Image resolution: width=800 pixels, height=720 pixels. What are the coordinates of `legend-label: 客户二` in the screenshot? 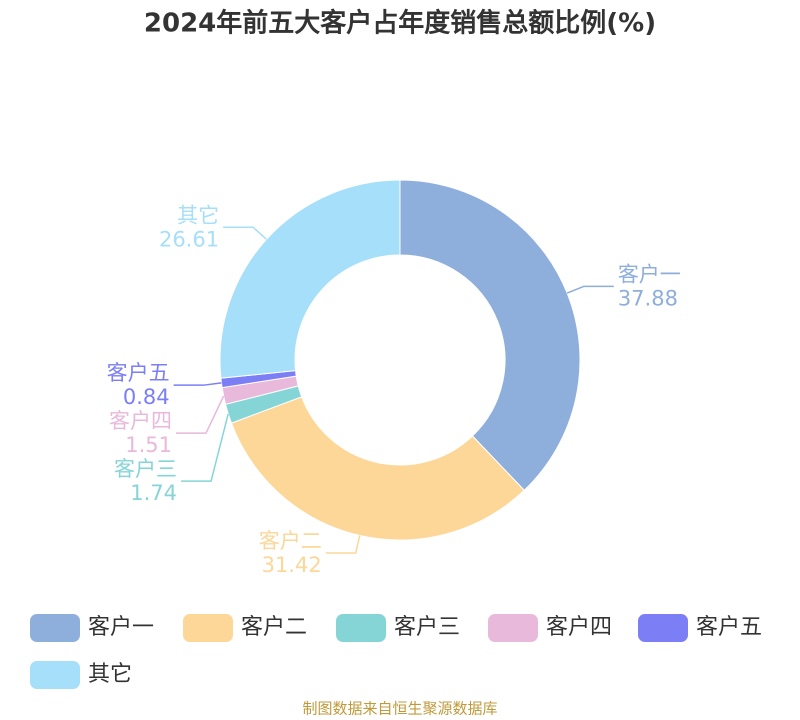 It's located at (274, 627).